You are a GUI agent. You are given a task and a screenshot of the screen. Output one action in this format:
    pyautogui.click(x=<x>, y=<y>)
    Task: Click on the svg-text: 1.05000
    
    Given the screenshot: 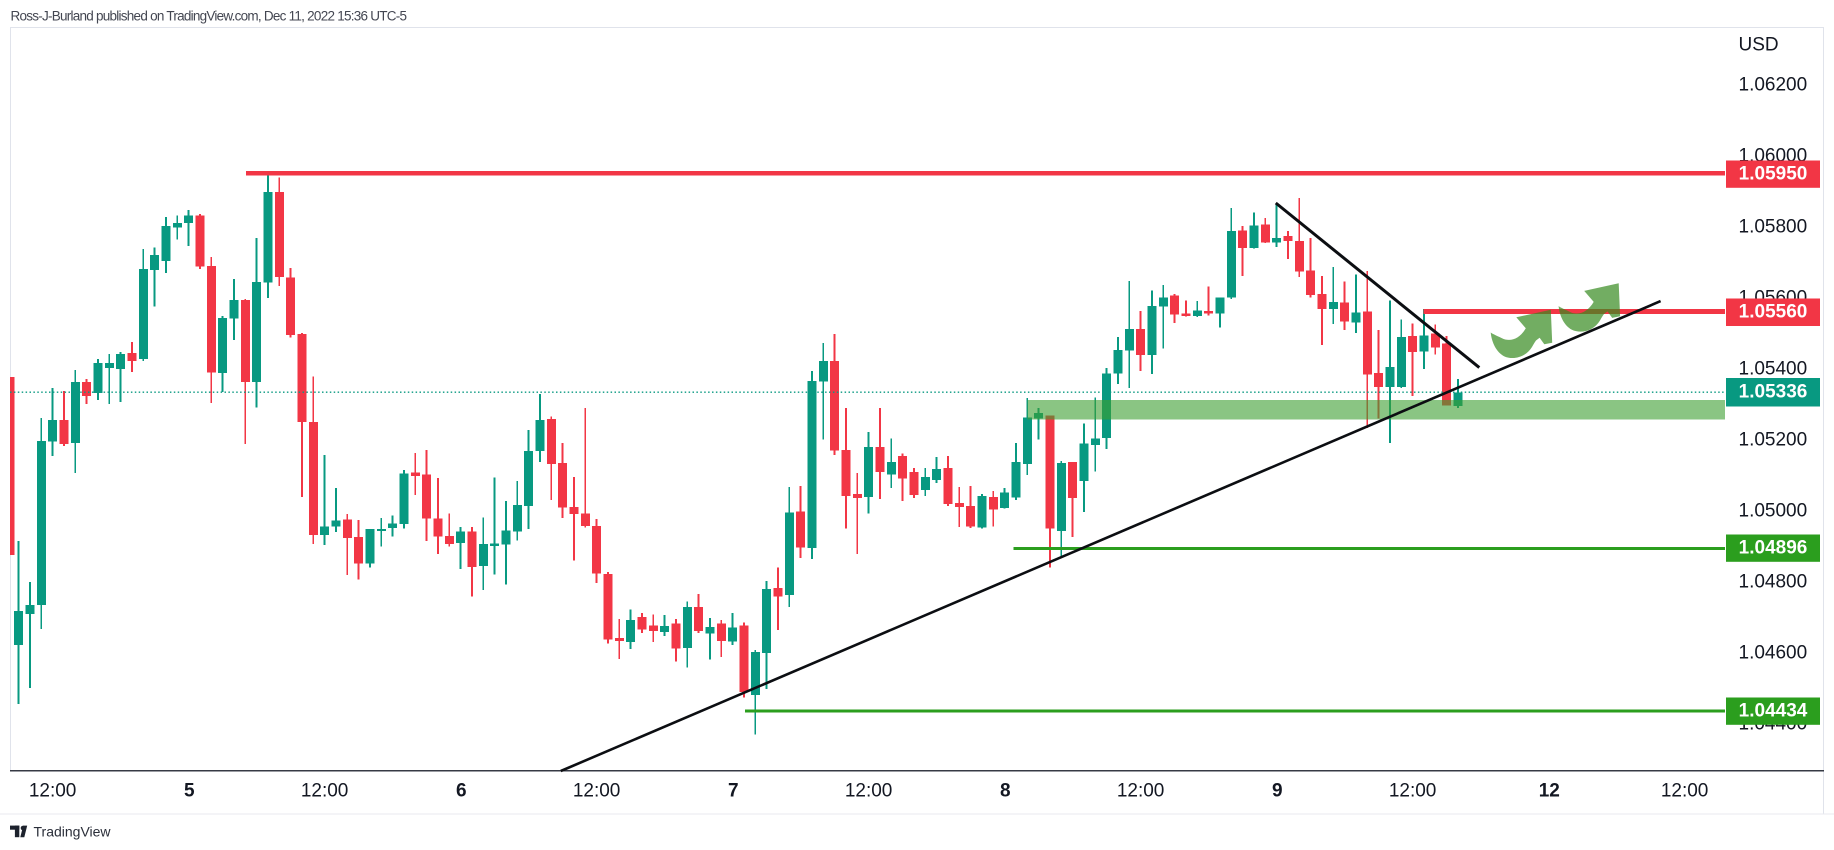 What is the action you would take?
    pyautogui.click(x=1773, y=511)
    